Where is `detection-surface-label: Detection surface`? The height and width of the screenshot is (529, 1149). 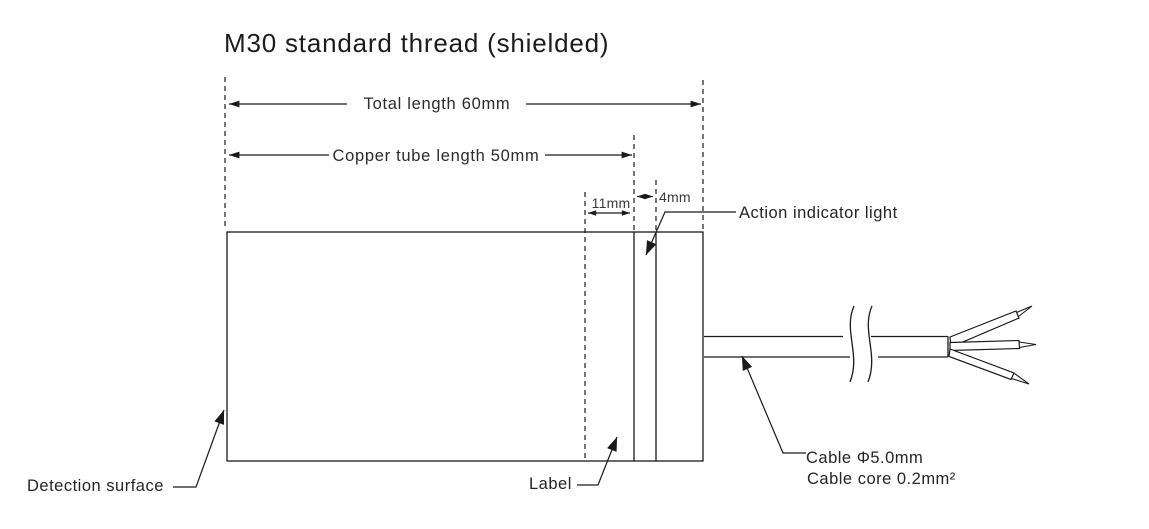 detection-surface-label: Detection surface is located at coordinates (95, 486).